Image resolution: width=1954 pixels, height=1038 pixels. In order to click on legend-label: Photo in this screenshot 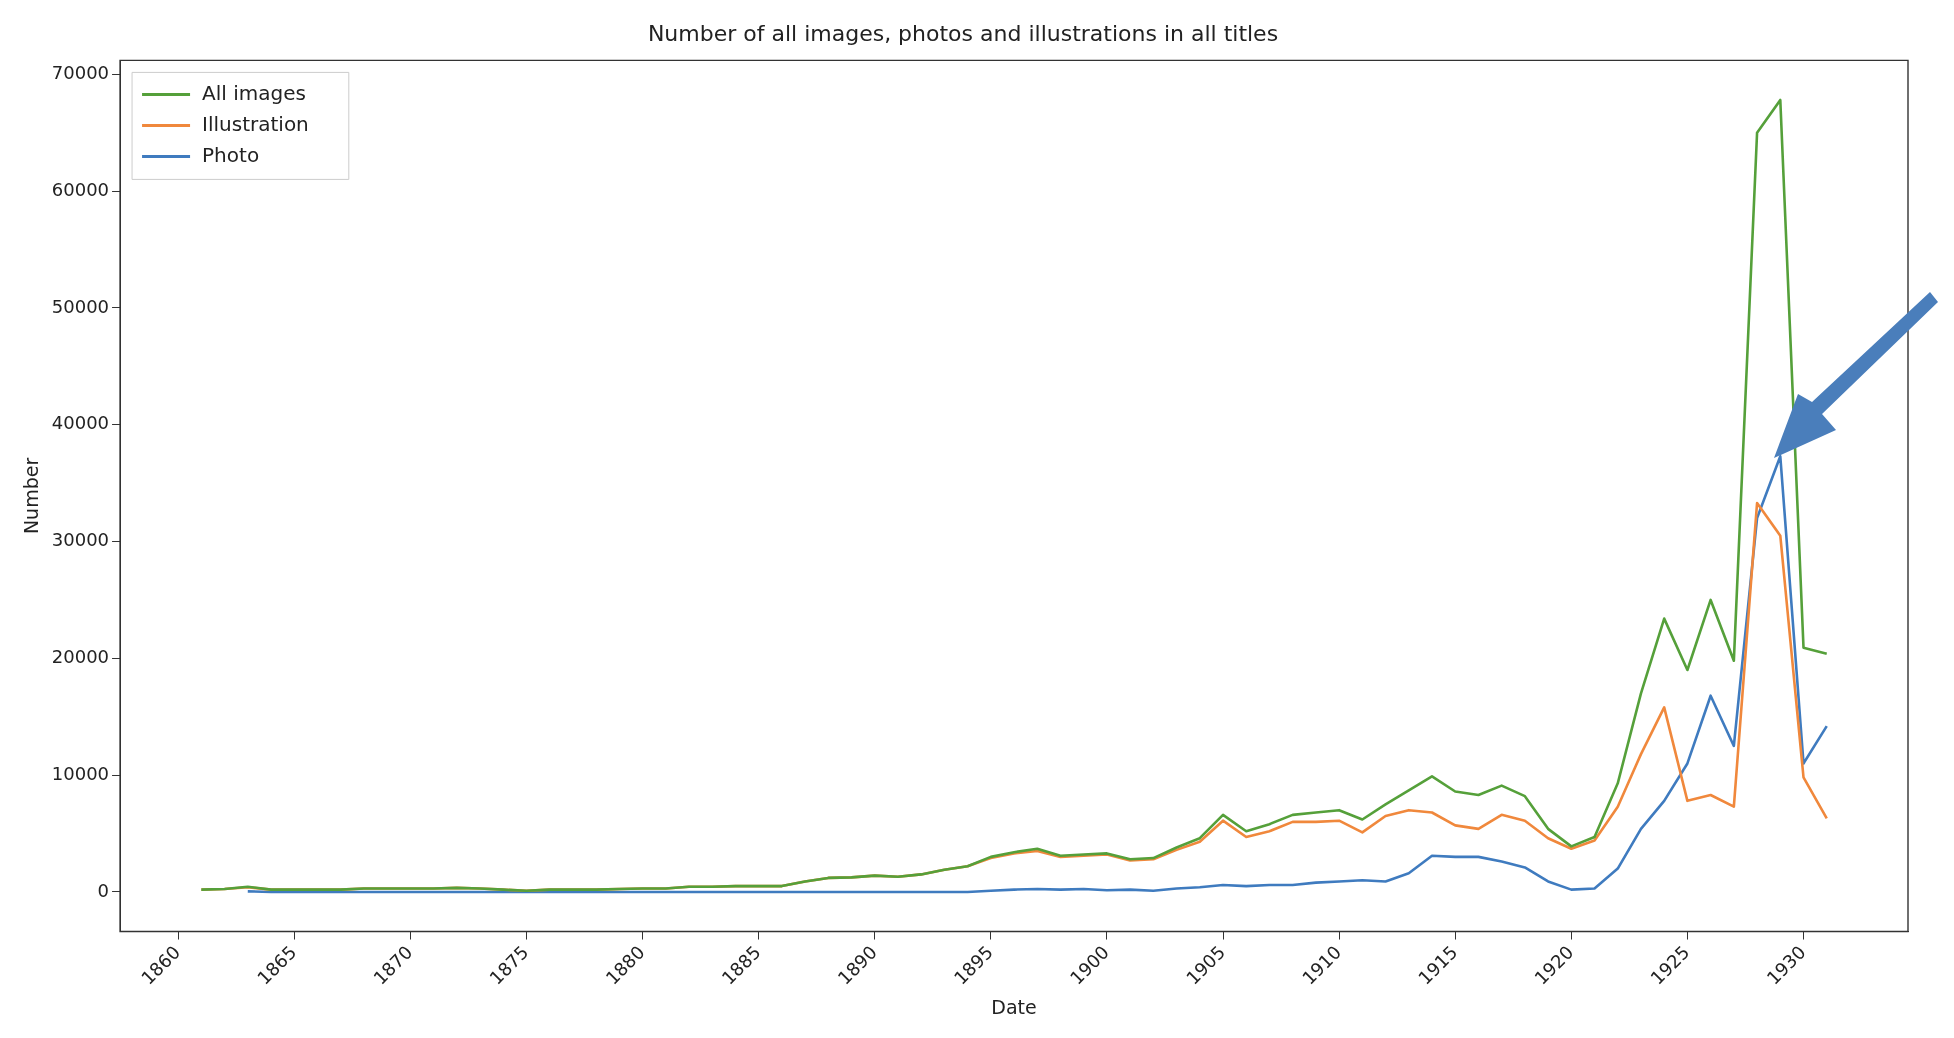, I will do `click(231, 154)`.